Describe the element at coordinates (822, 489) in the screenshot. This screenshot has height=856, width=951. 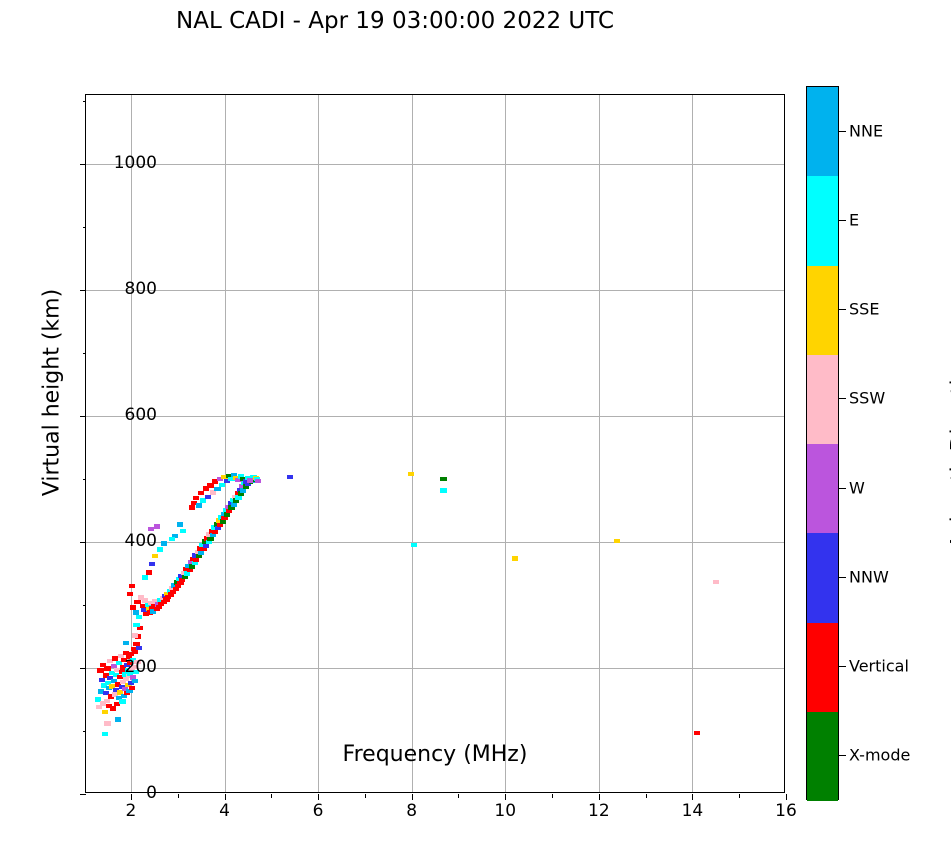
I see `colorbar-segment-w` at that location.